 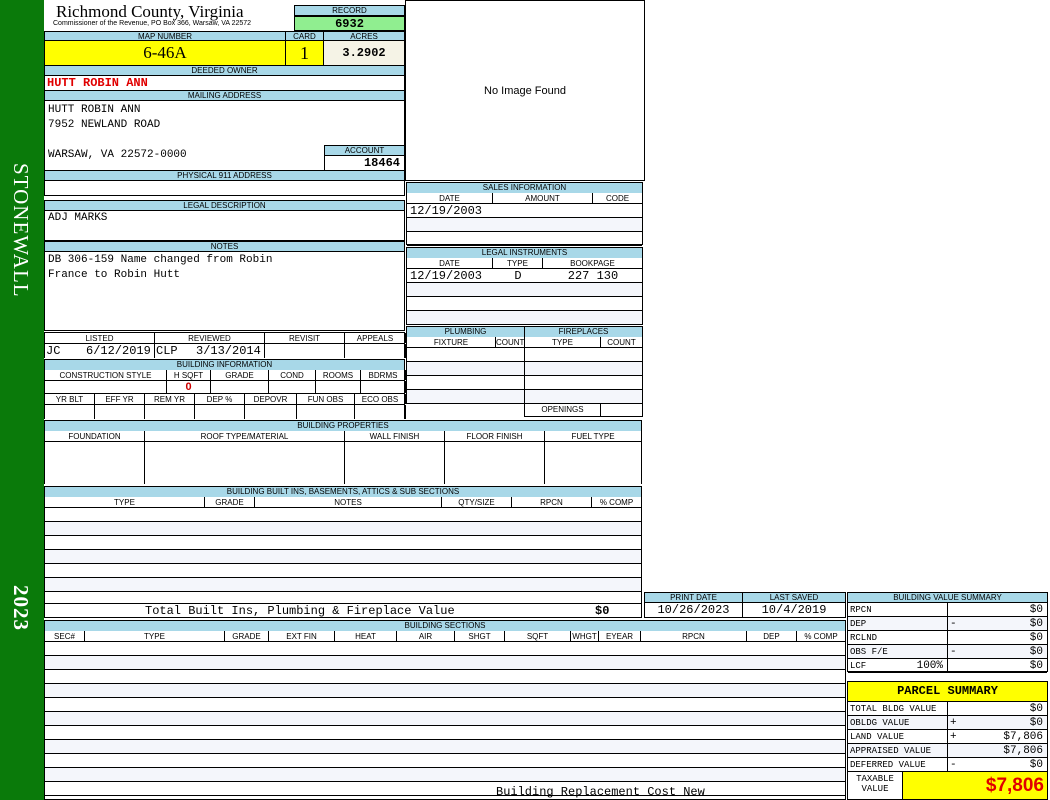 I want to click on building-info-header-cell: DEPOVR, so click(x=271, y=399).